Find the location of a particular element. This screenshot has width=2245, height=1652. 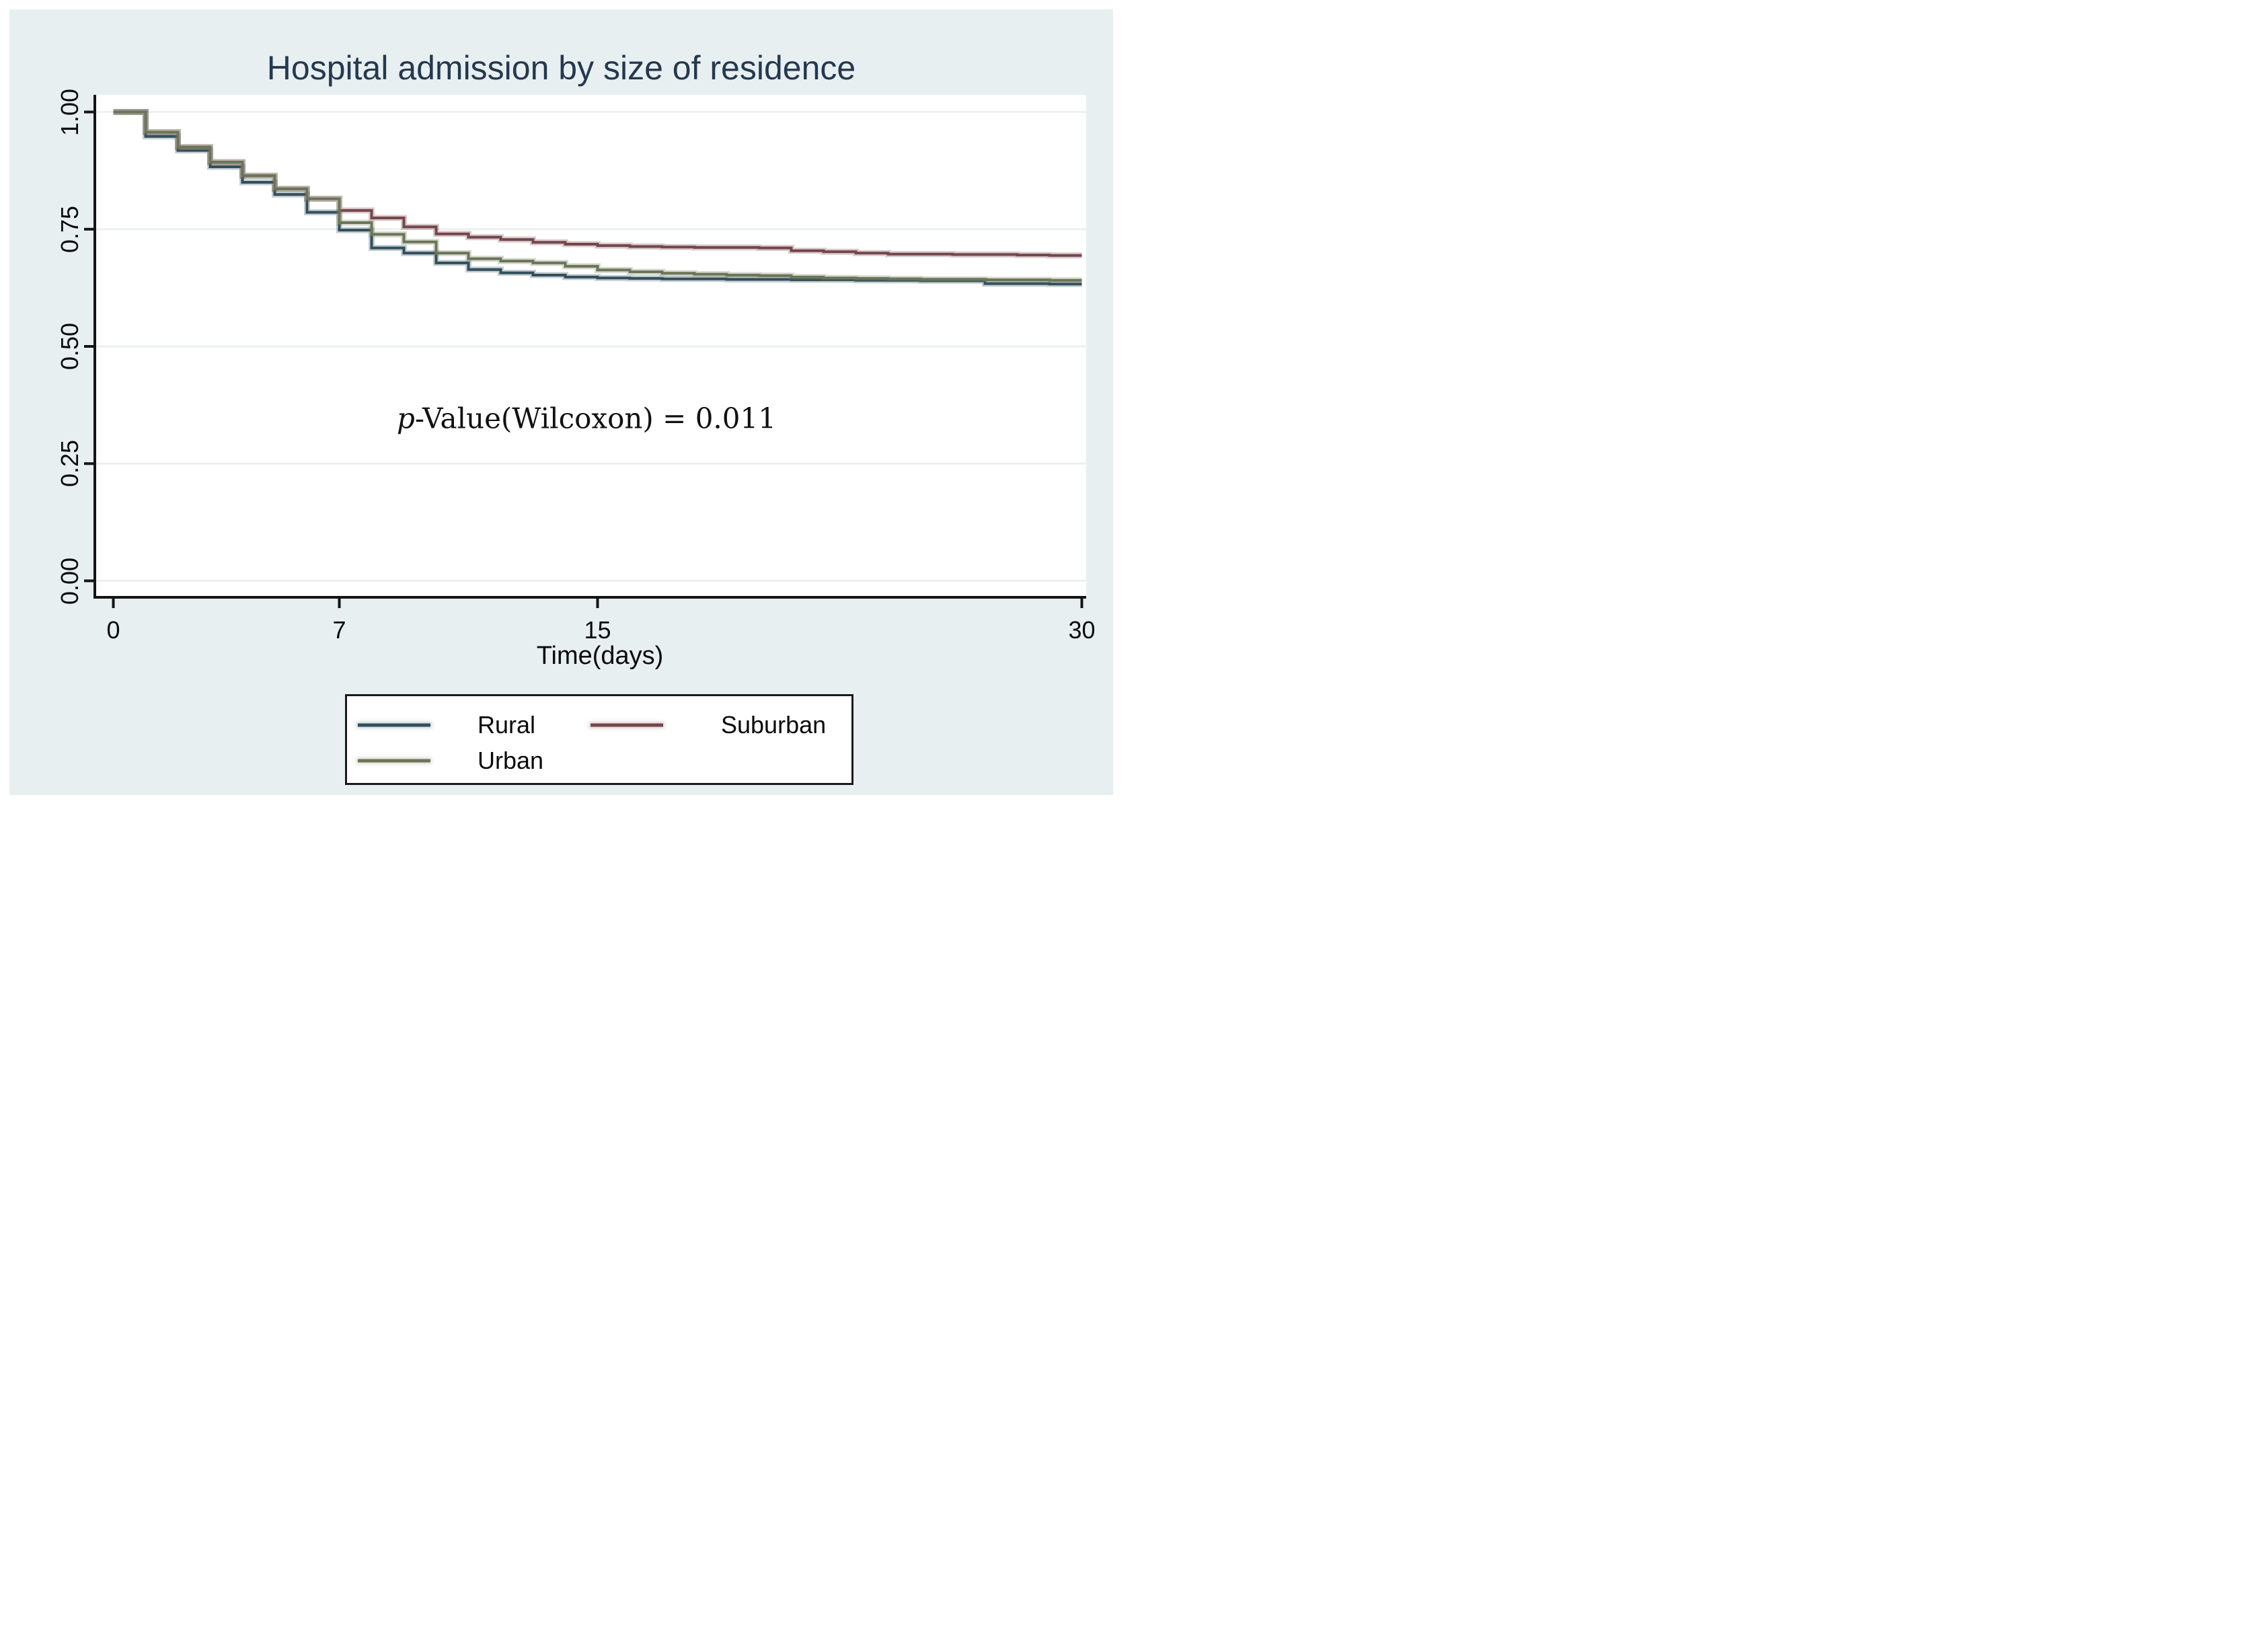

survival-curve-urban is located at coordinates (597, 196).